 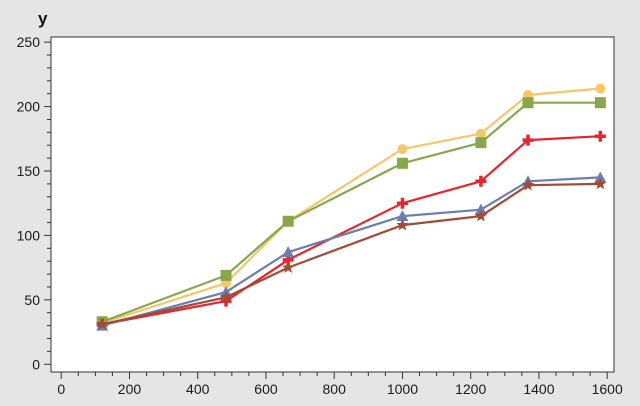 What do you see at coordinates (198, 389) in the screenshot?
I see `x-tick-label: 400` at bounding box center [198, 389].